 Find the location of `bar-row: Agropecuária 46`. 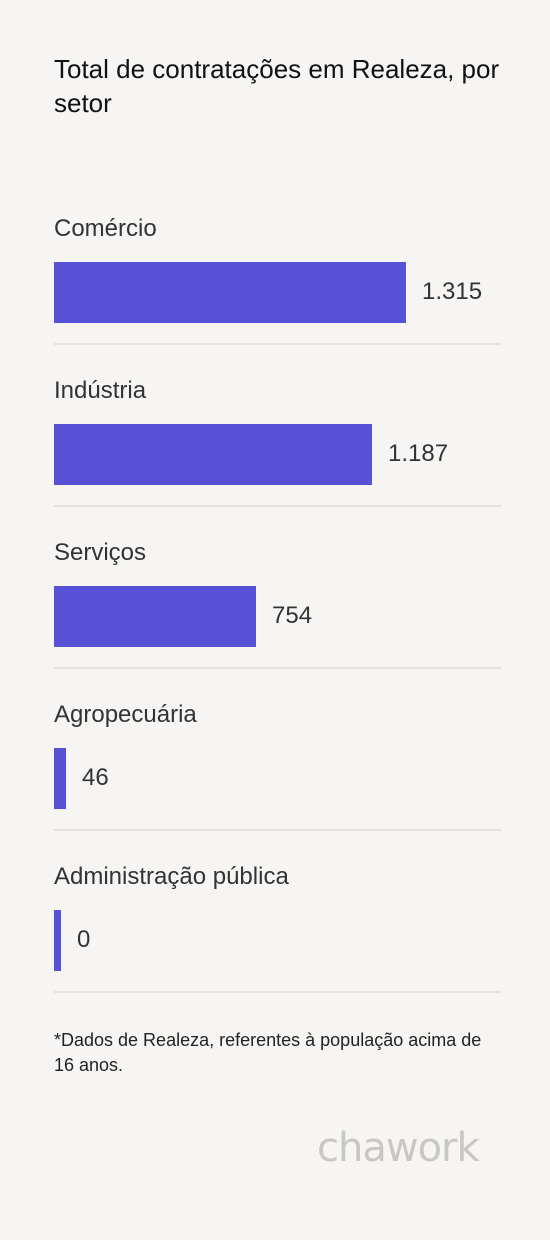

bar-row: Agropecuária 46 is located at coordinates (277, 767).